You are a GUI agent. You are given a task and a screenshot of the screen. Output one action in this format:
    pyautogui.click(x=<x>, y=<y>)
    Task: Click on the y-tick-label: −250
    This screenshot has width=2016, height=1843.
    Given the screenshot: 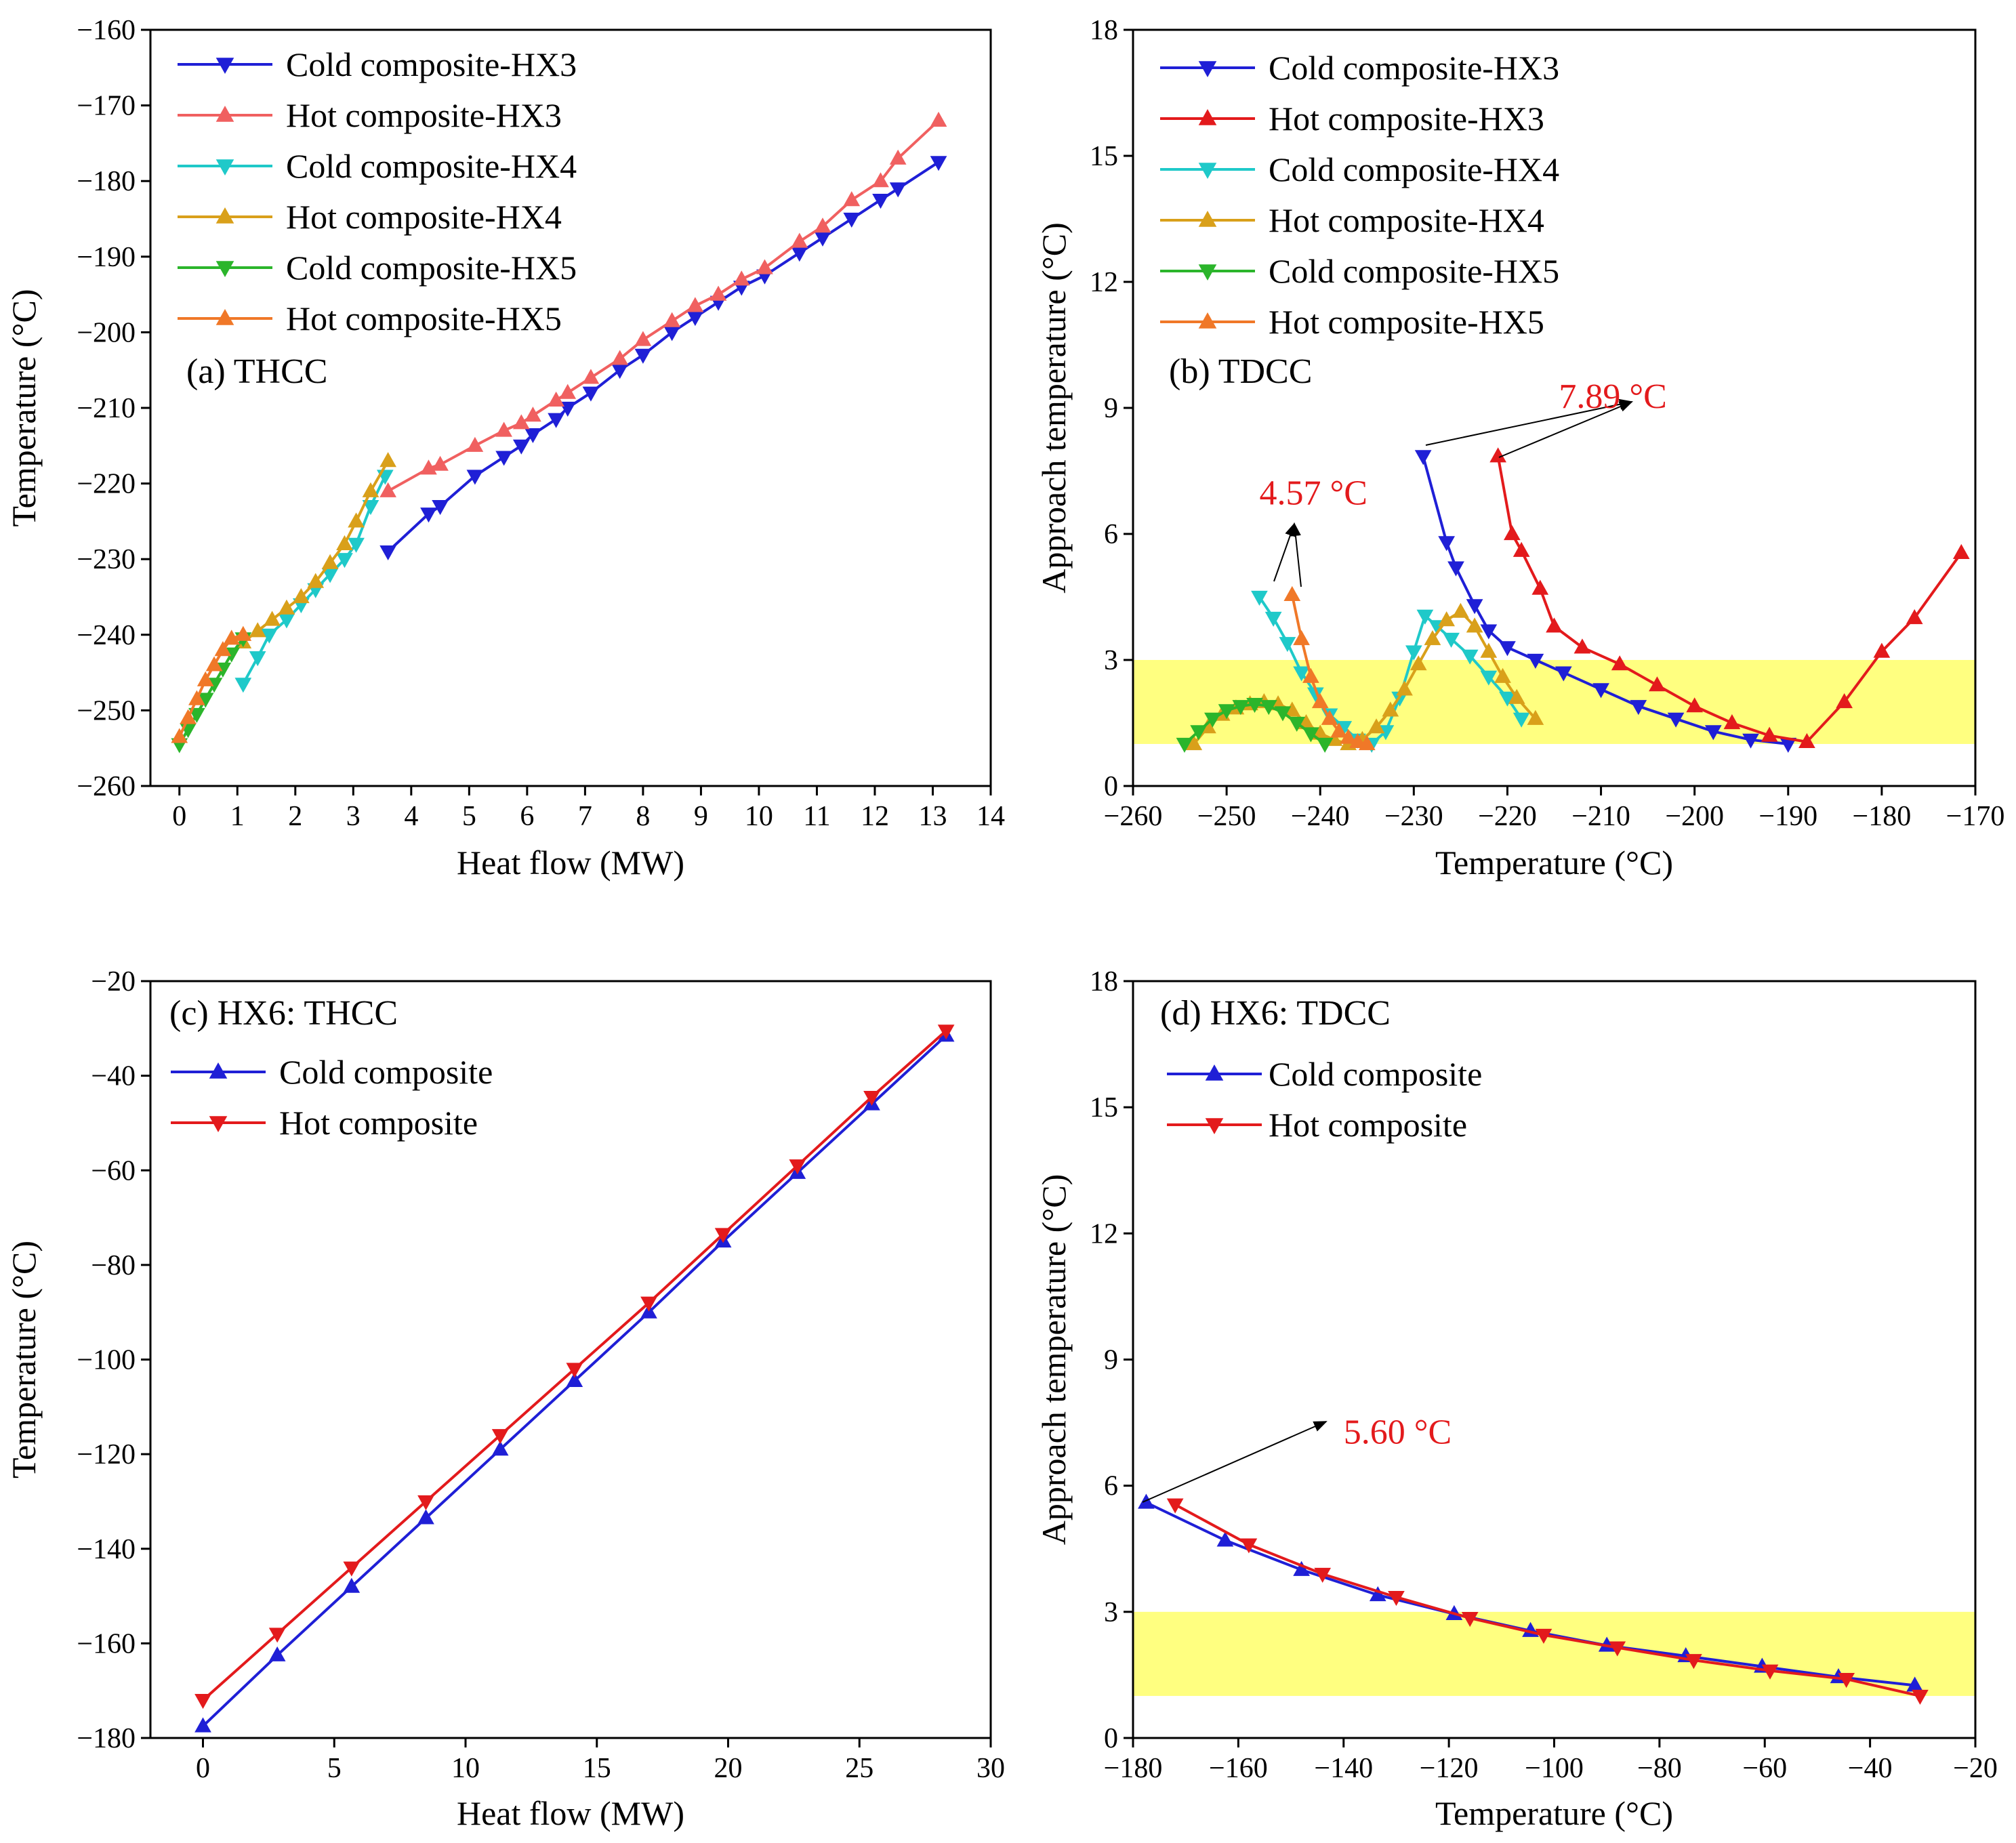 What is the action you would take?
    pyautogui.click(x=106, y=710)
    